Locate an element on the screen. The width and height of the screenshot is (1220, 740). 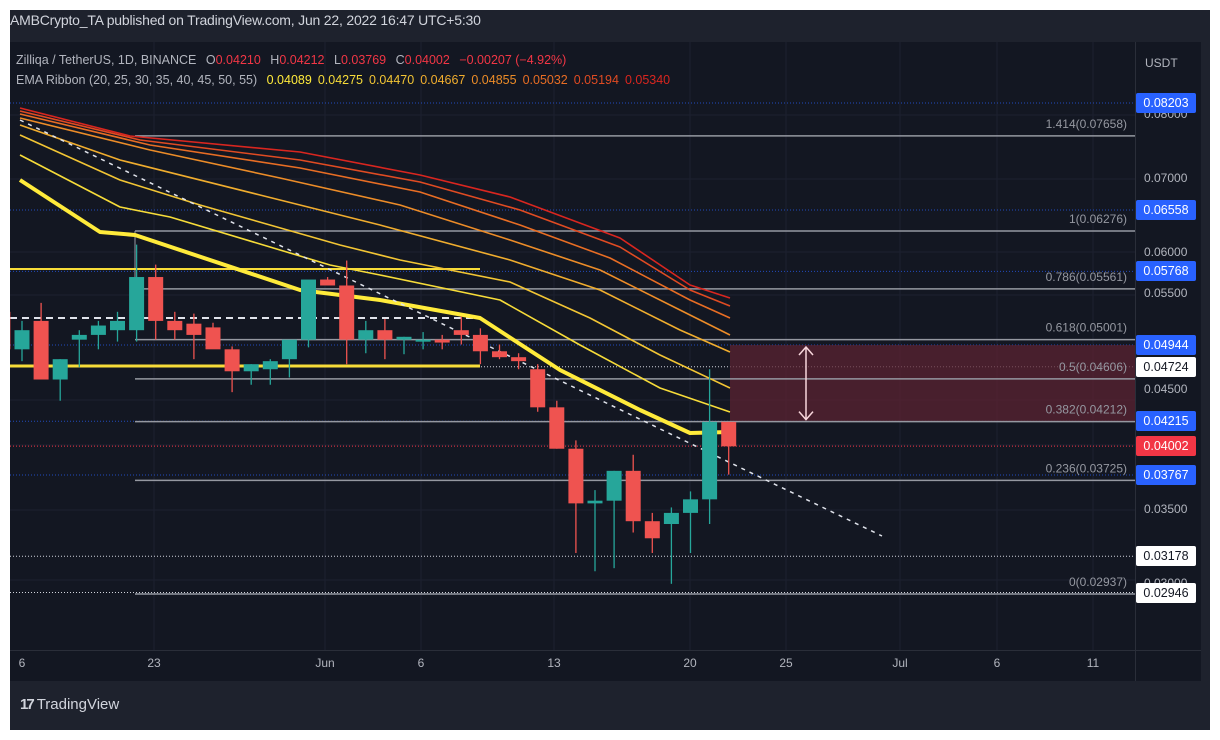
time-tick: 13 is located at coordinates (554, 663).